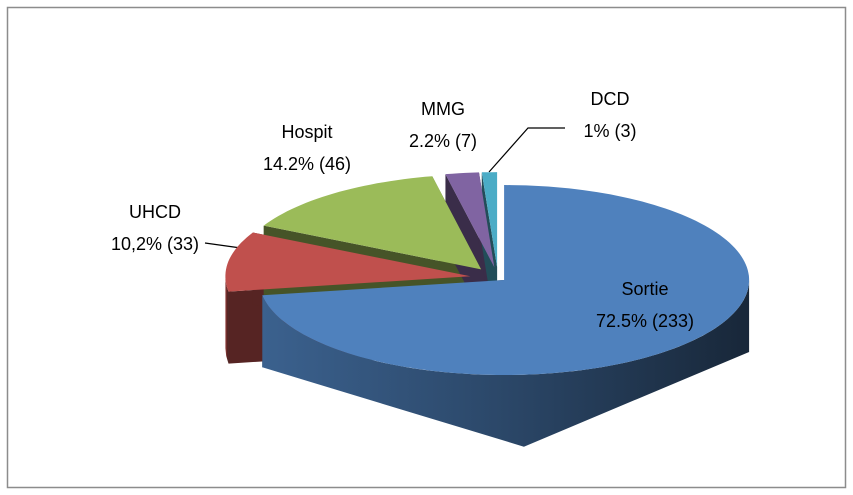 Image resolution: width=853 pixels, height=495 pixels. What do you see at coordinates (306, 132) in the screenshot?
I see `slice-label: Hospit` at bounding box center [306, 132].